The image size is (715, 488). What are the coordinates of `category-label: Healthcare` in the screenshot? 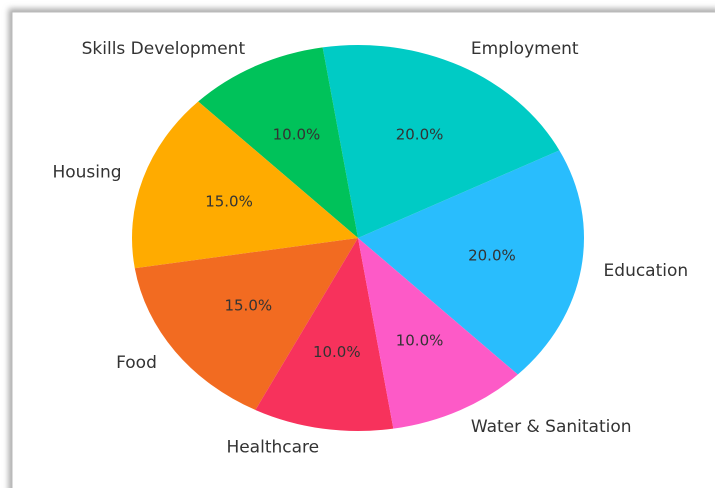 It's located at (272, 448).